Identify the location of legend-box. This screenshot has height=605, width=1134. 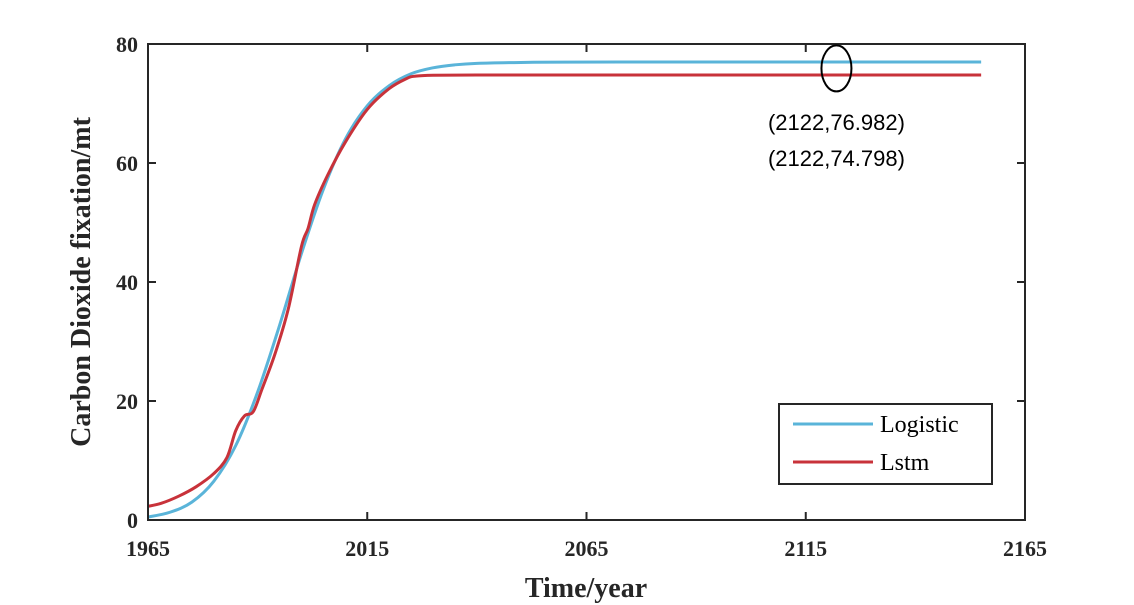
(885, 444).